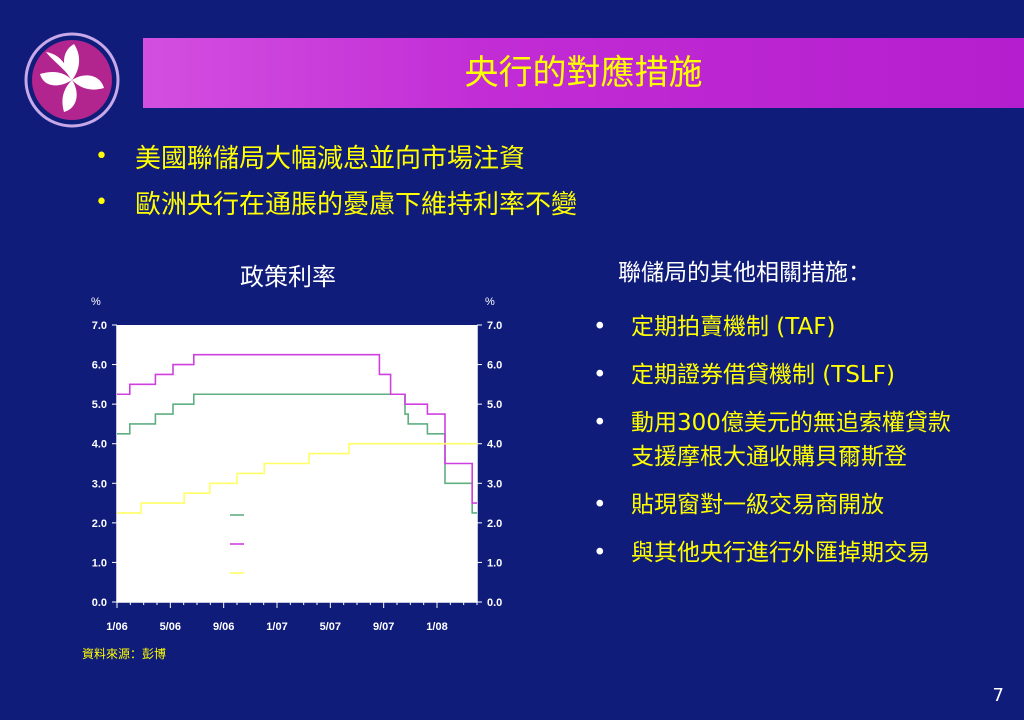 The height and width of the screenshot is (720, 1024). What do you see at coordinates (494, 366) in the screenshot?
I see `right-y-tick-label: 6.0` at bounding box center [494, 366].